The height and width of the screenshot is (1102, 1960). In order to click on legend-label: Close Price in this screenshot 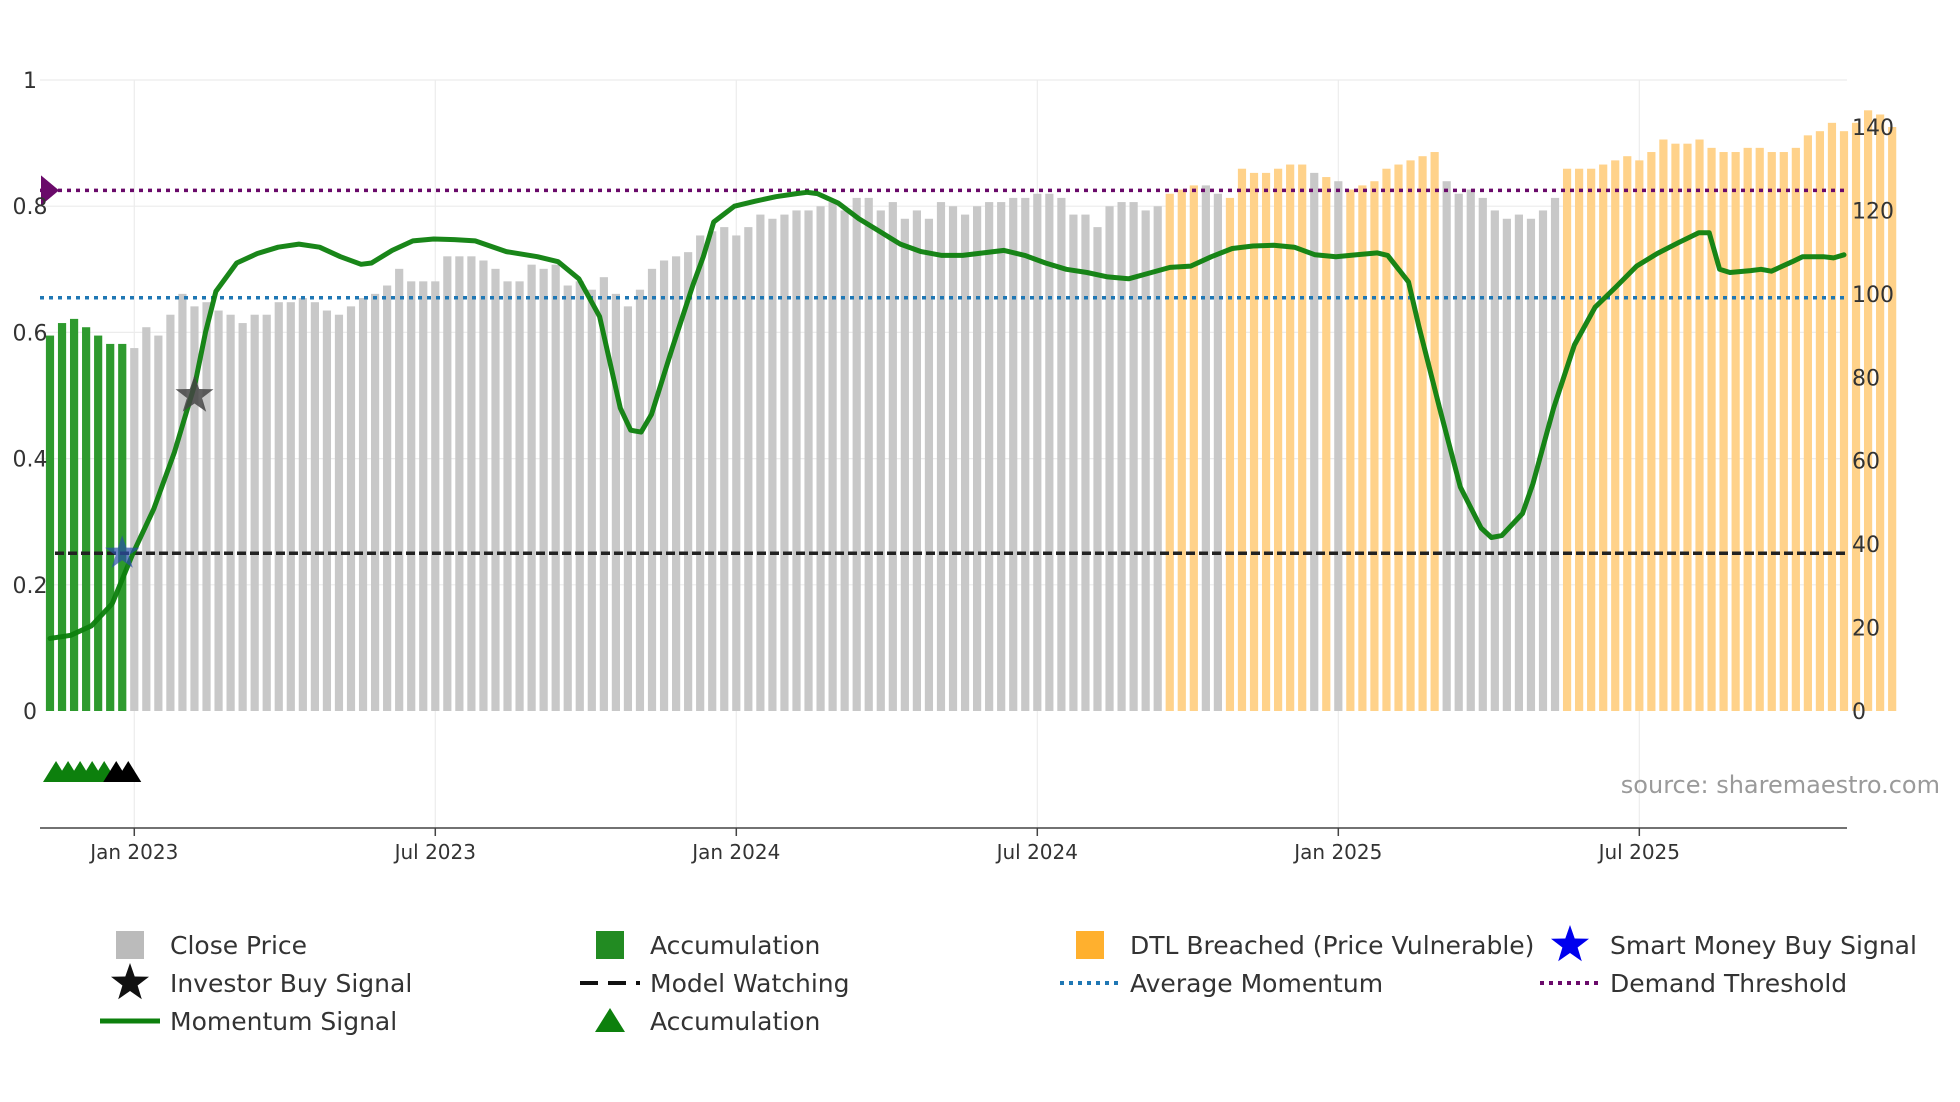, I will do `click(238, 945)`.